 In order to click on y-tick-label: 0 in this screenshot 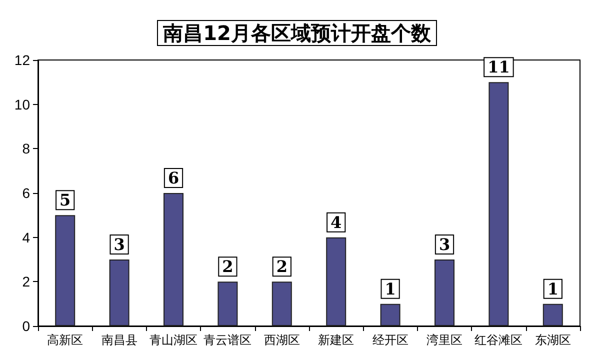, I will do `click(26, 326)`.